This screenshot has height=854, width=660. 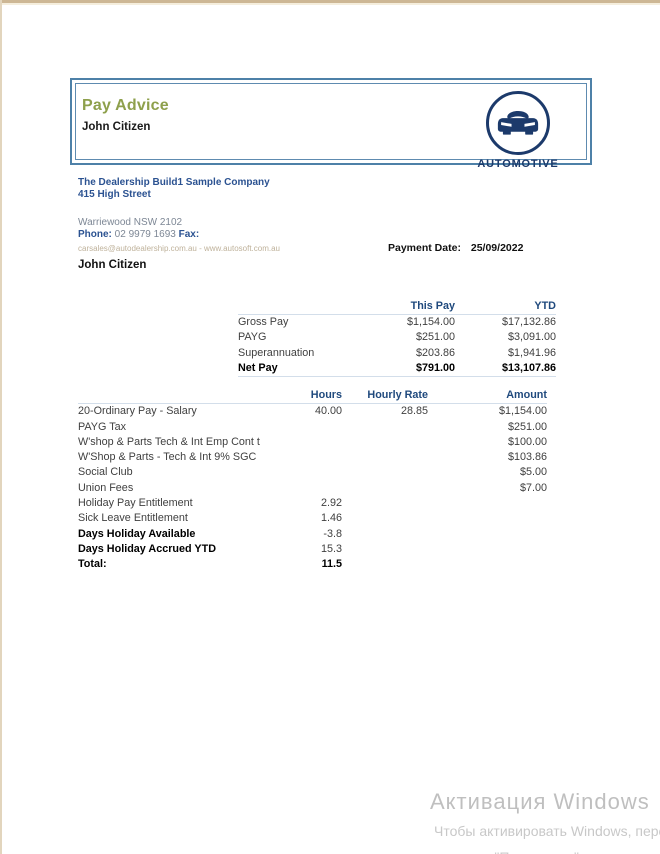 I want to click on phone-line: Phone: 02 9979 1693 Fax:, so click(x=179, y=235).